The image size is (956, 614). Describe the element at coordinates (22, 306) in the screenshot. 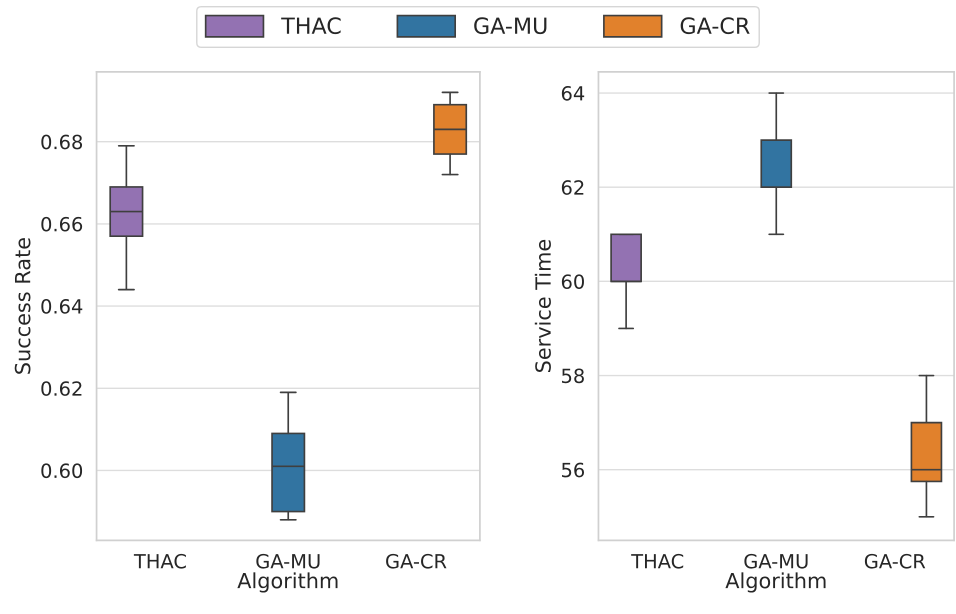

I see `y-axis-title: Success Rate` at that location.